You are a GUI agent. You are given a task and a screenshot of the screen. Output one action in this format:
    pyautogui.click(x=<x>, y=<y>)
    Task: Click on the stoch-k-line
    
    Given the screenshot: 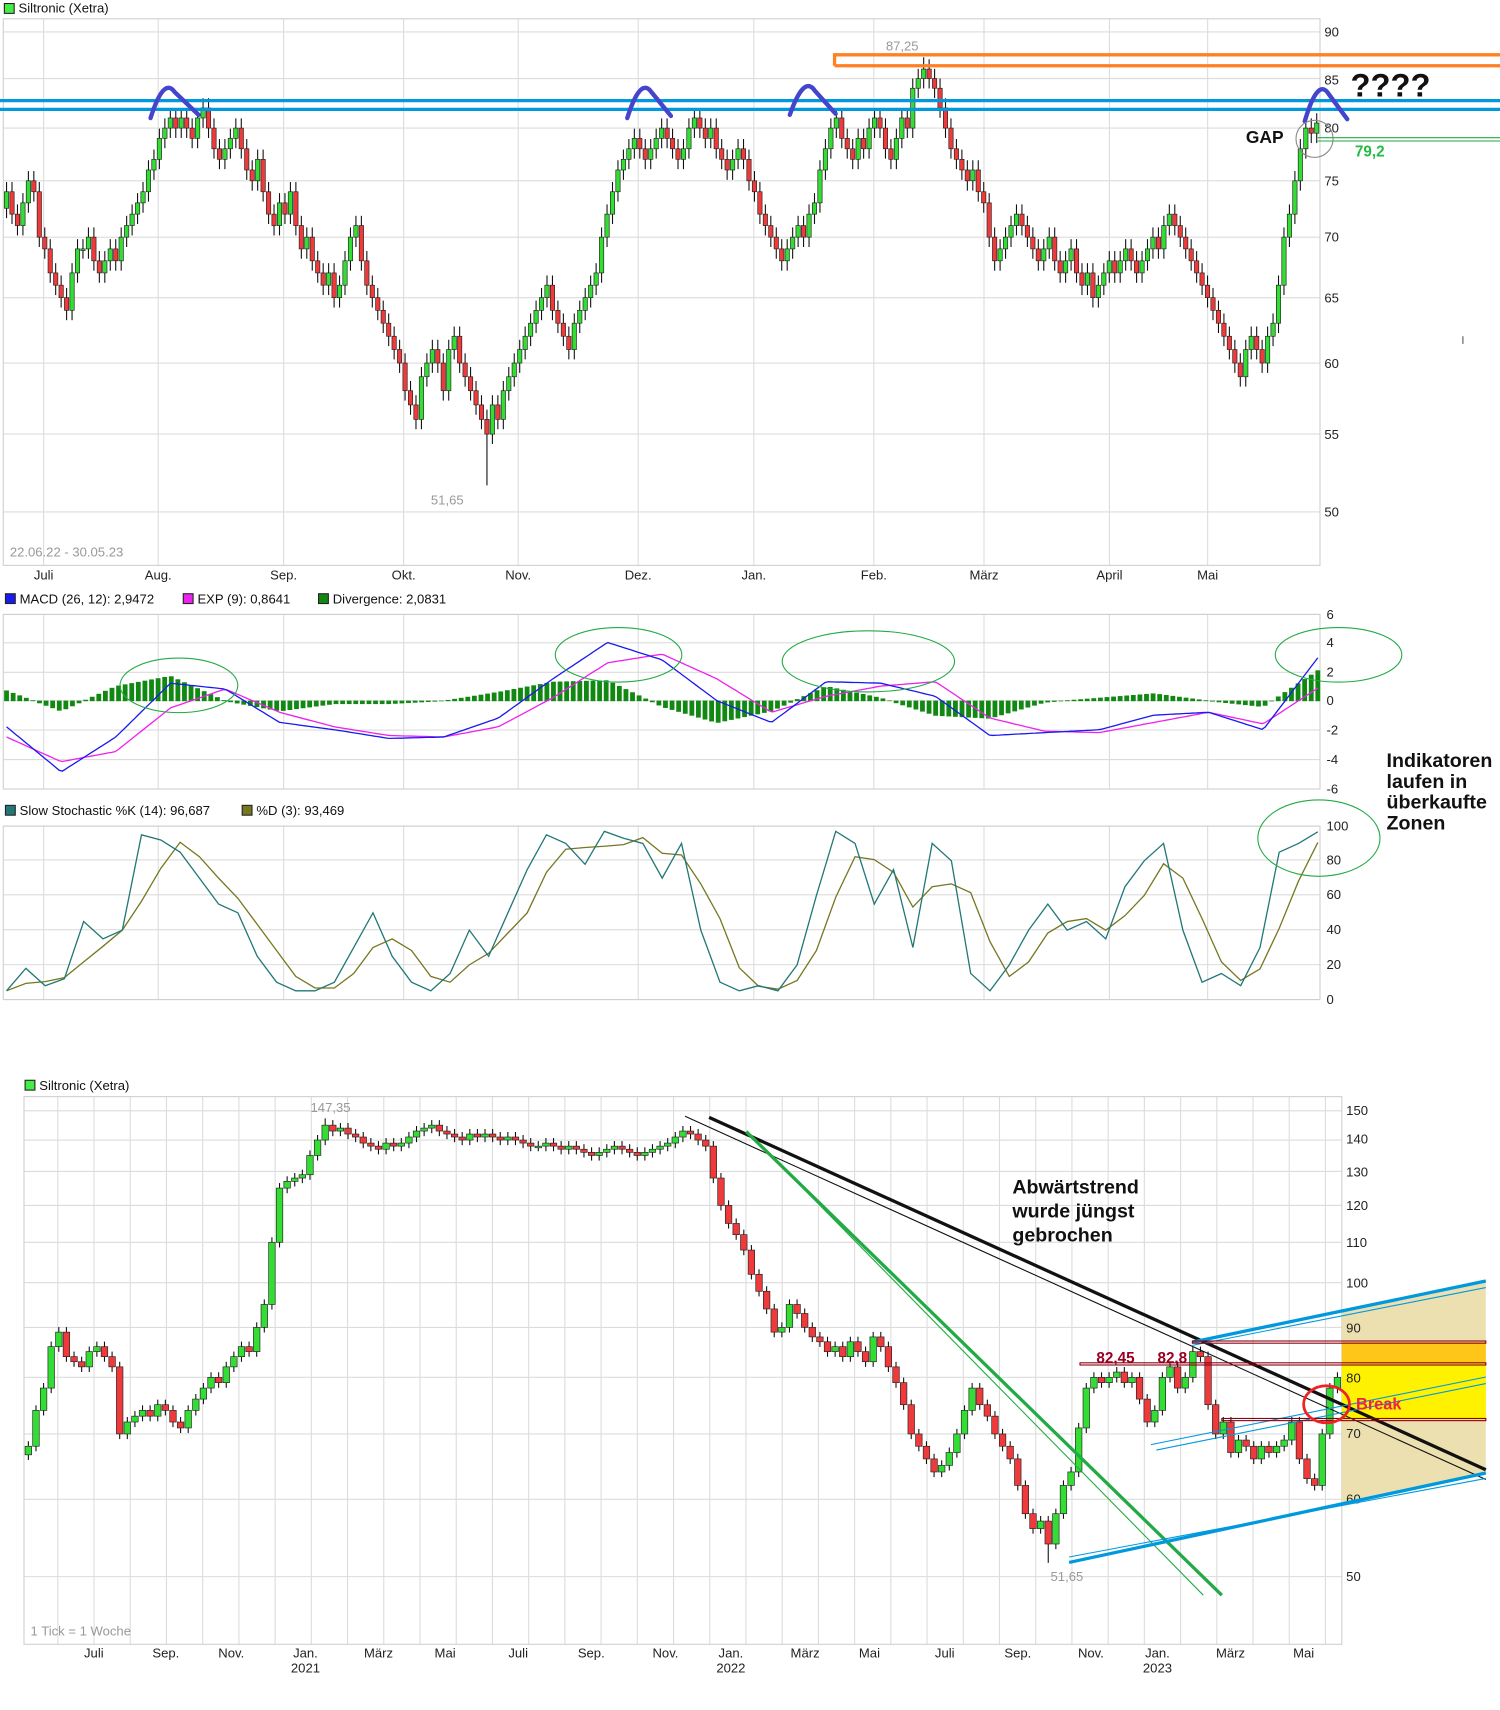 What is the action you would take?
    pyautogui.click(x=662, y=911)
    